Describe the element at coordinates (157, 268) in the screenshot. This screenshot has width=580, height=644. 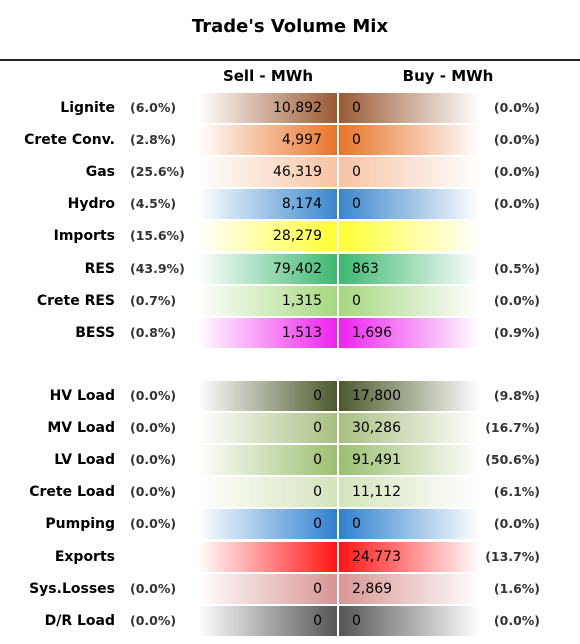
I see `sell-share: (43.9%)` at that location.